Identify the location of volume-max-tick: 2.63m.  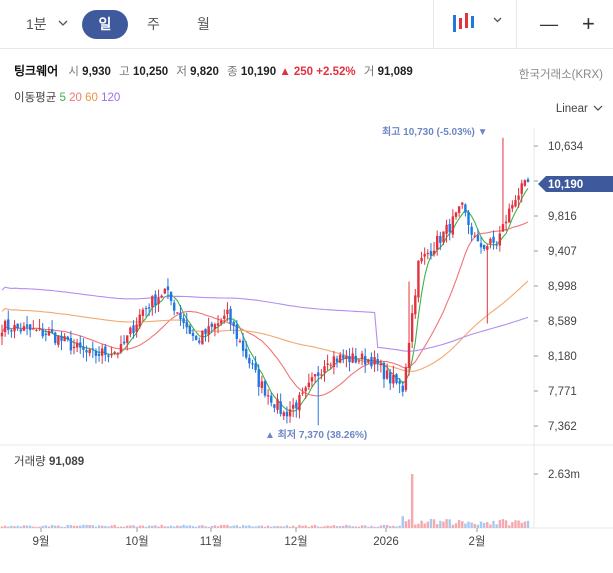
(564, 475).